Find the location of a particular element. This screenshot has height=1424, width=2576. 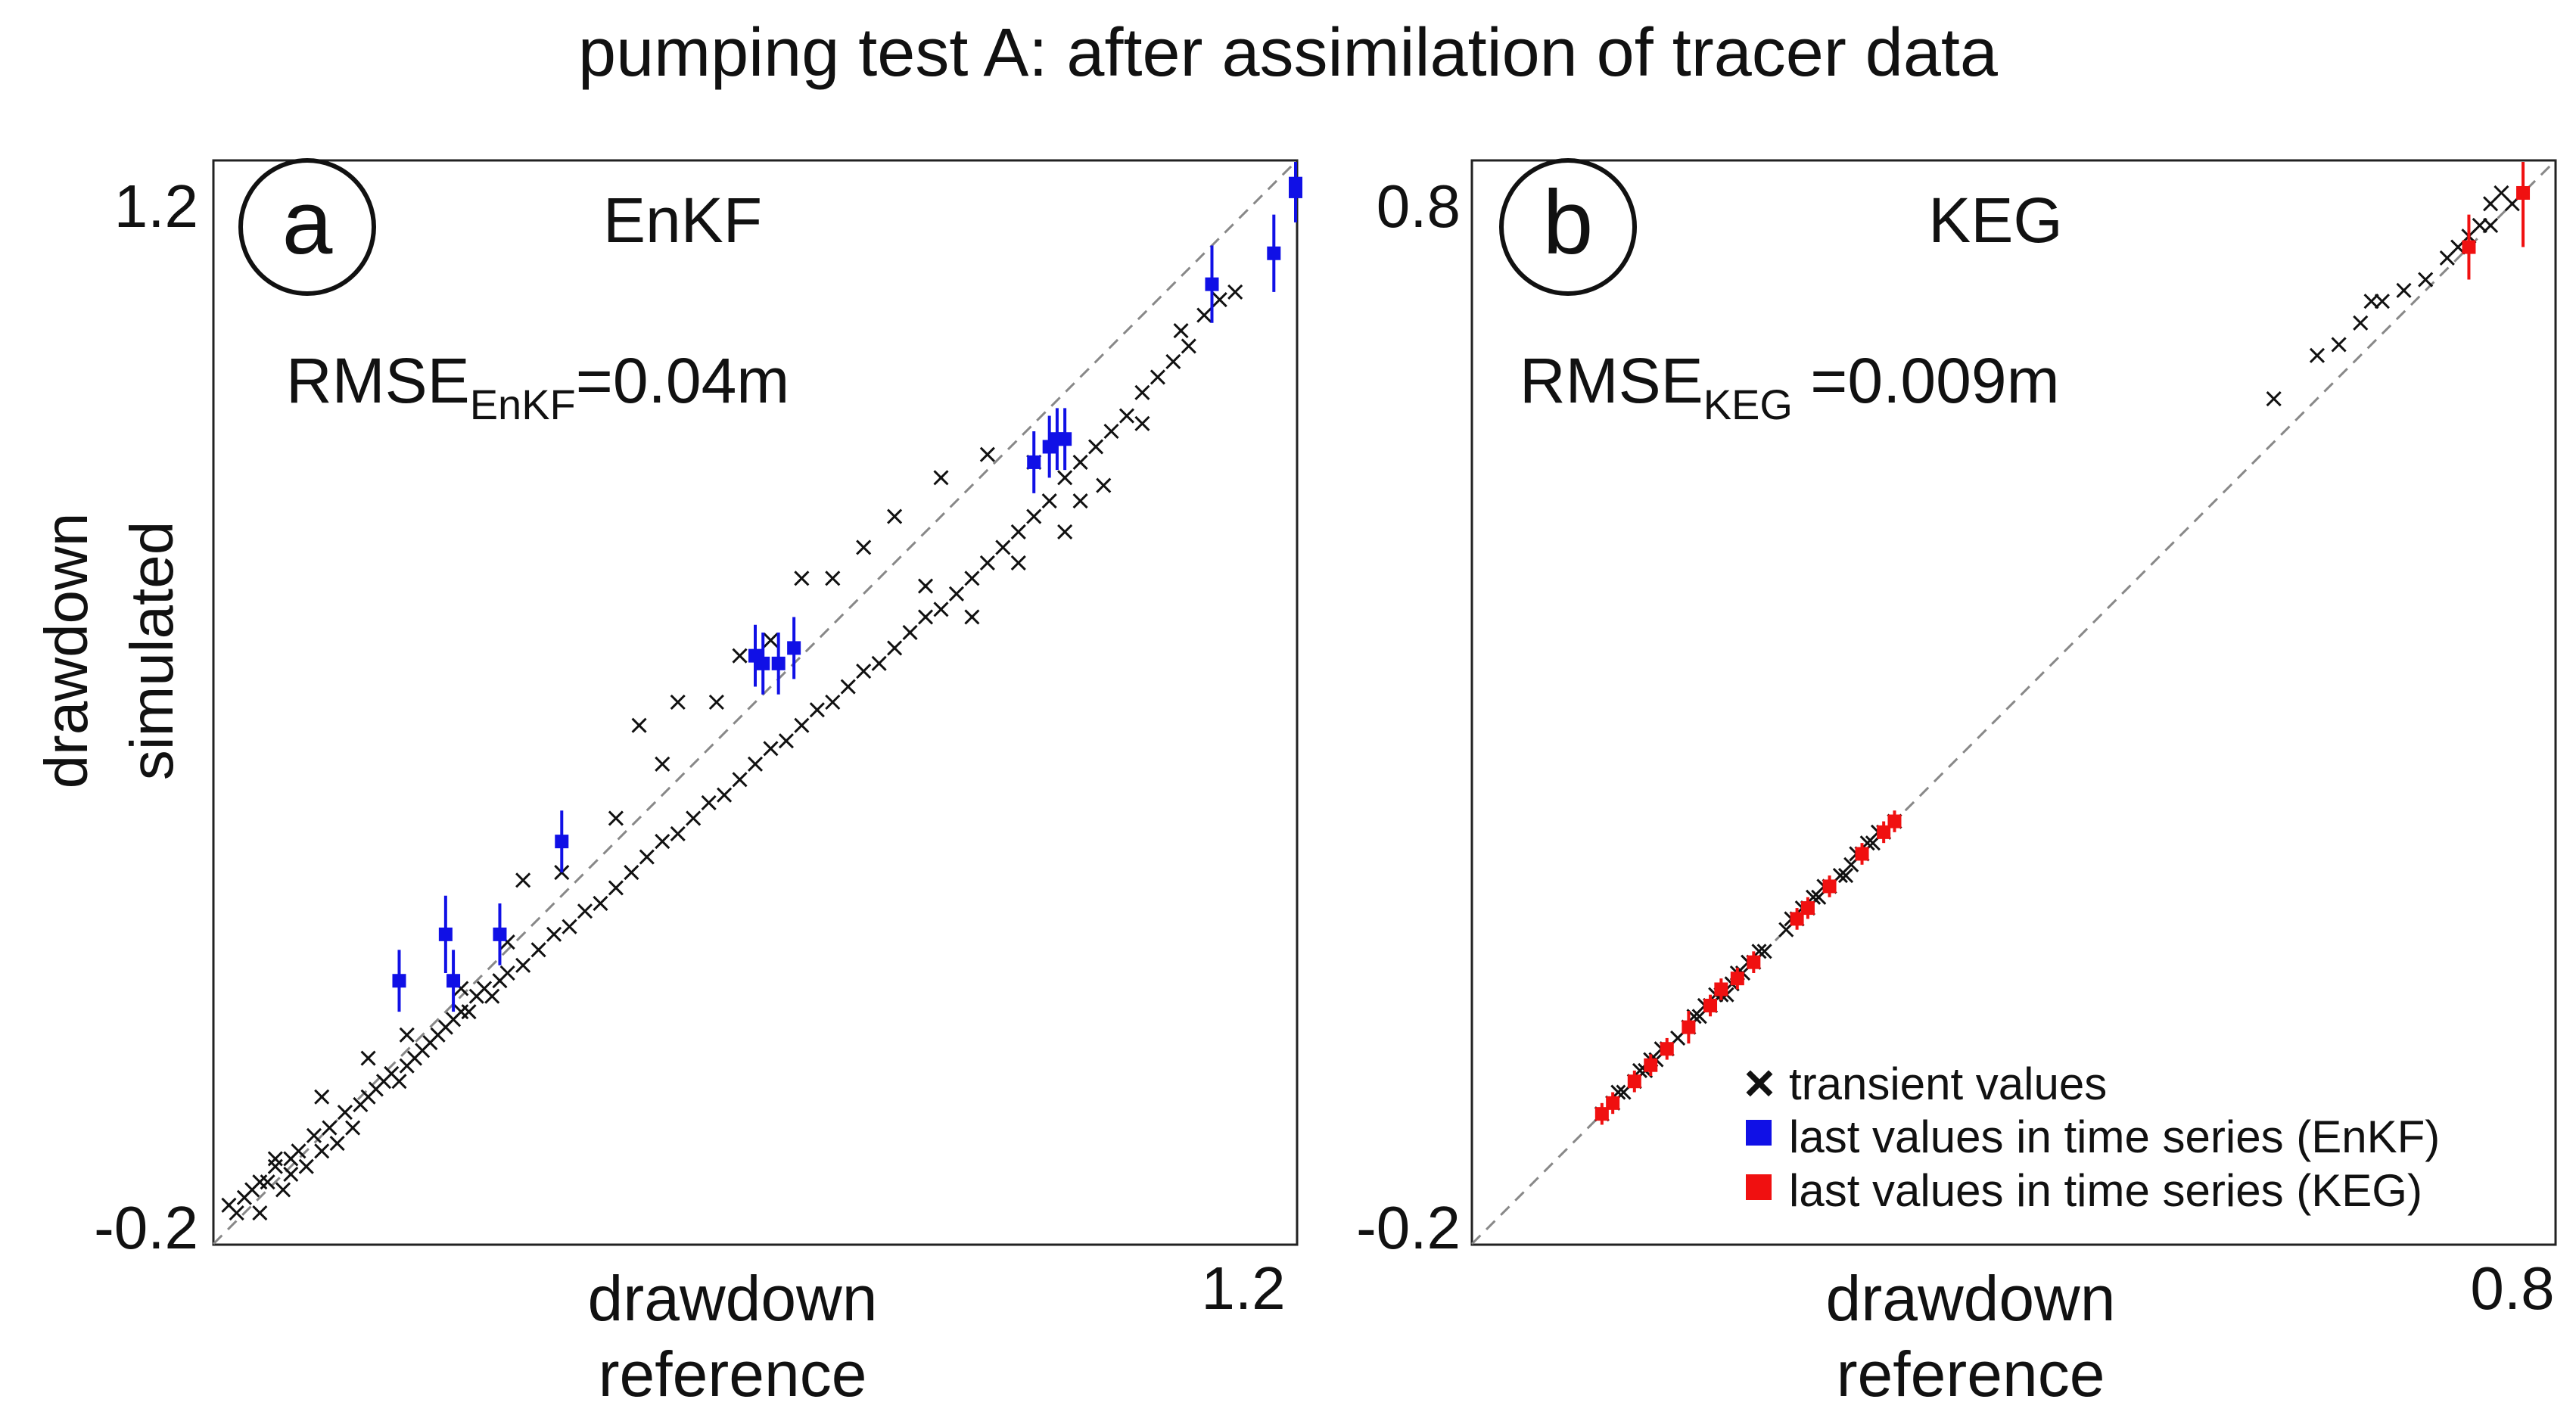

panel-enkf-rmse-value: =0.04m is located at coordinates (683, 380).